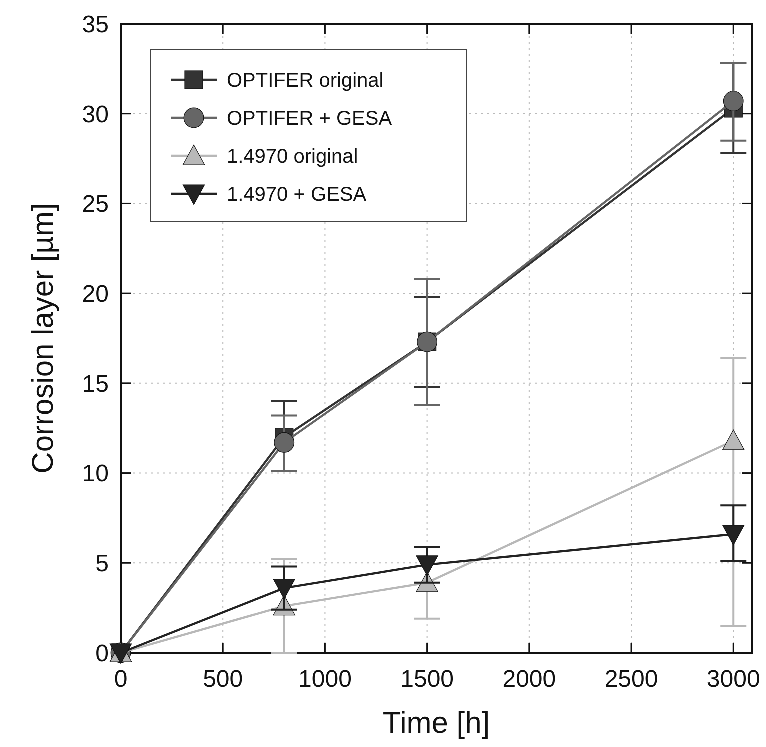 This screenshot has width=766, height=747. I want to click on x-tick-label: 2000, so click(529, 679).